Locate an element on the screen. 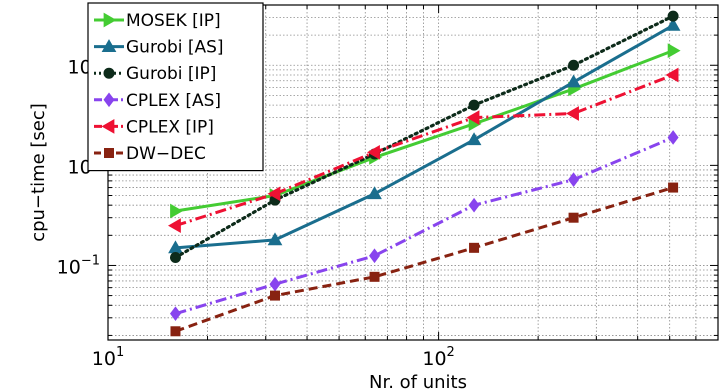  legend-label: MOSEK [IP] is located at coordinates (173, 21).